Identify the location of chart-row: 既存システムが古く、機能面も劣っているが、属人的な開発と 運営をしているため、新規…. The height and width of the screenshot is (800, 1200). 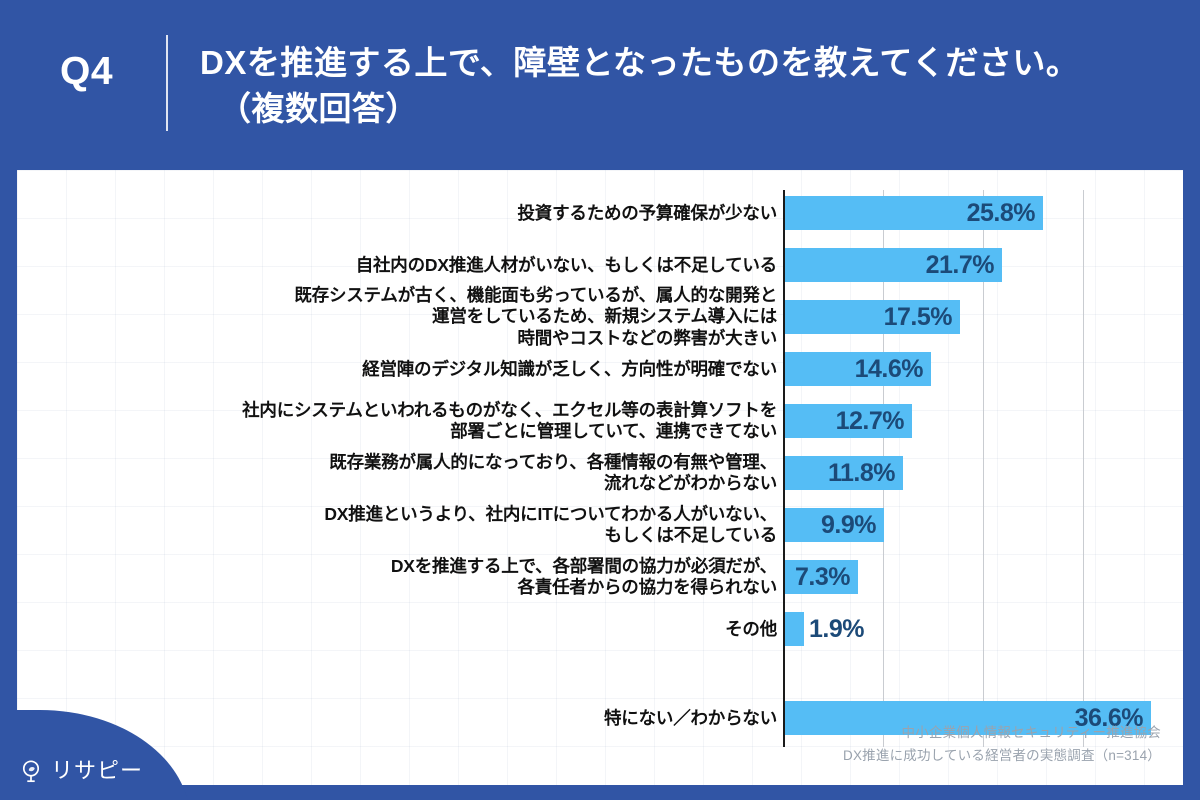
(600, 316).